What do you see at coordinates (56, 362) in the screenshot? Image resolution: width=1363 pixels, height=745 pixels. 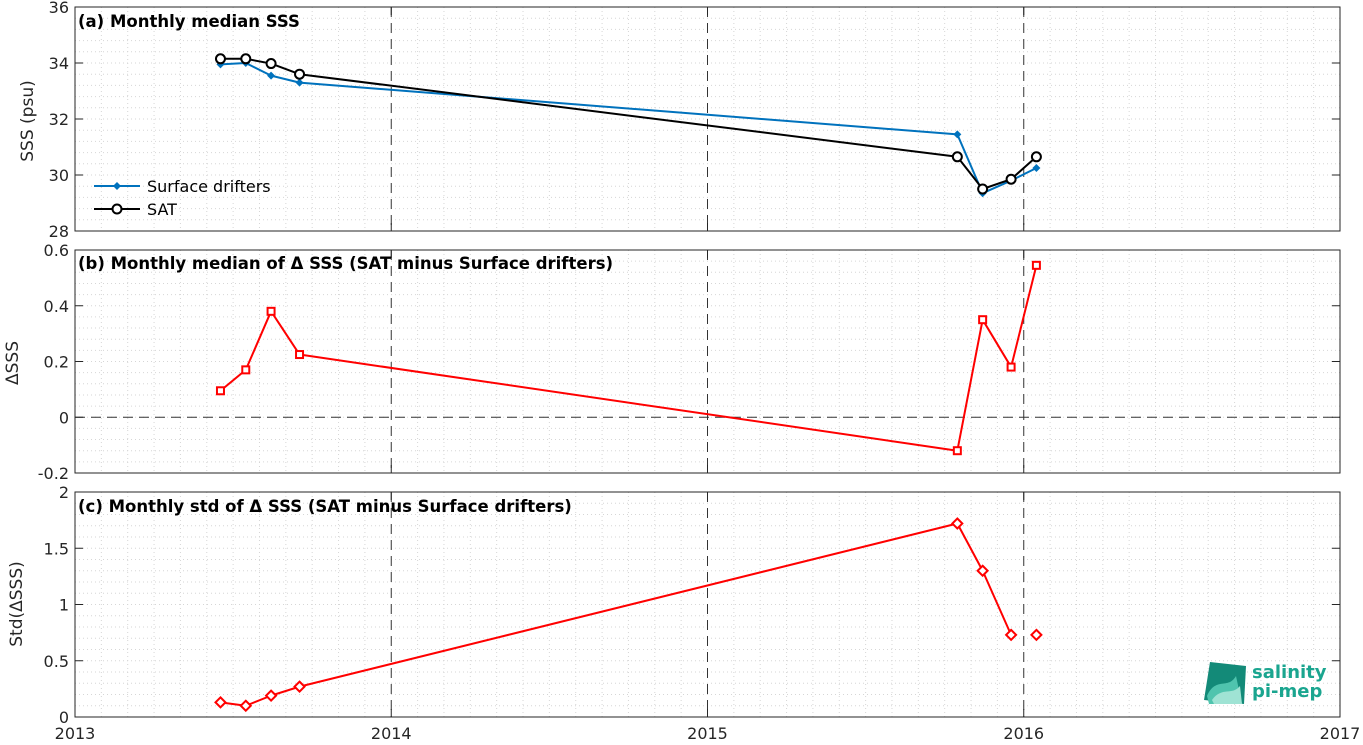 I see `y-tick-label: 0.2` at bounding box center [56, 362].